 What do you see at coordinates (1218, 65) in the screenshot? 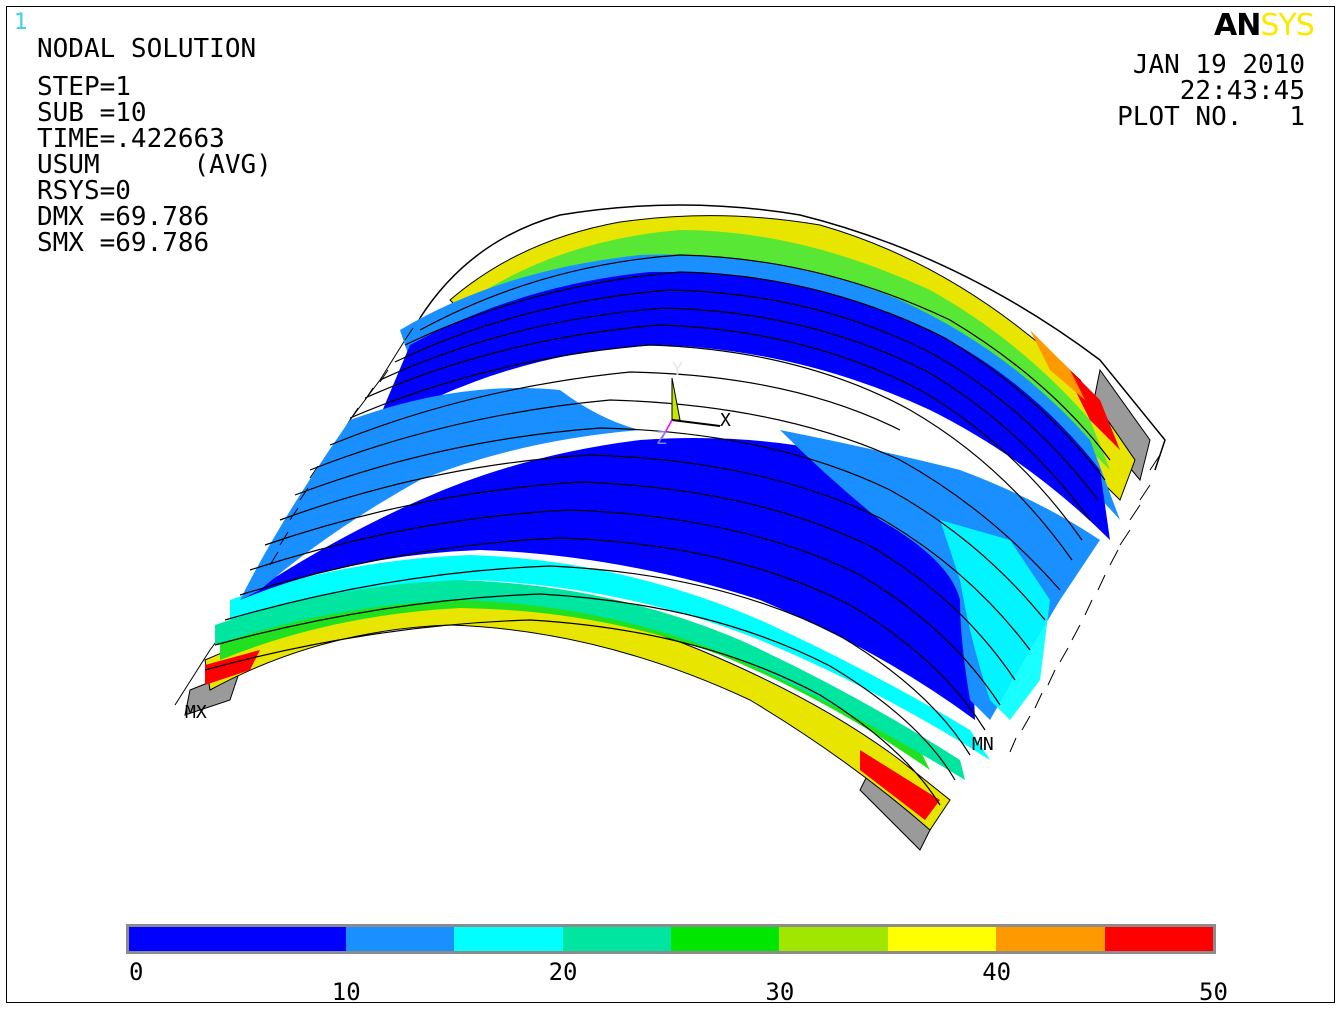
I see `date-stamp: JAN 19 2010` at bounding box center [1218, 65].